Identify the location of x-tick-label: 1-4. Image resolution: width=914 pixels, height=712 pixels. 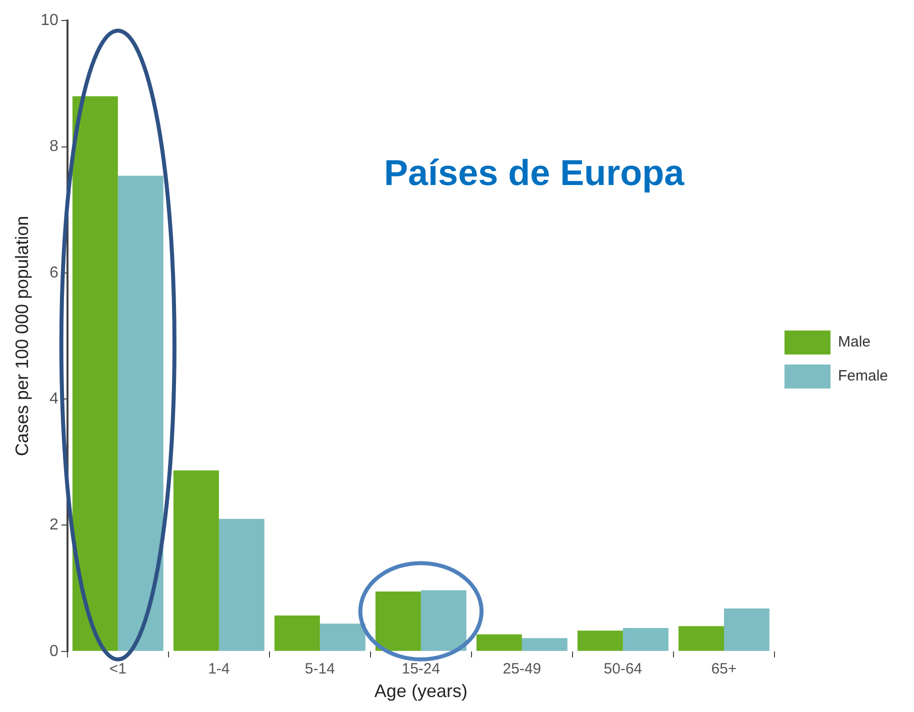
(219, 669).